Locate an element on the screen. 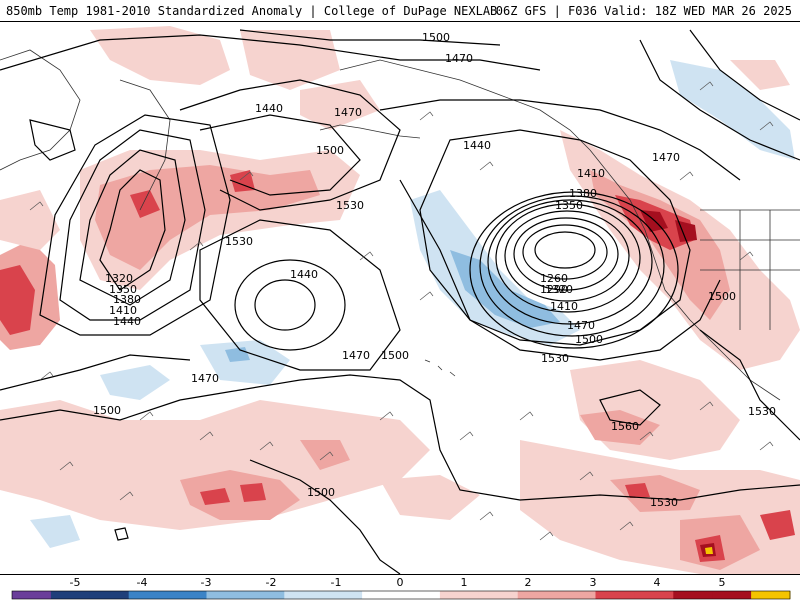 The width and height of the screenshot is (800, 601). contour-label: 1260 is located at coordinates (554, 278).